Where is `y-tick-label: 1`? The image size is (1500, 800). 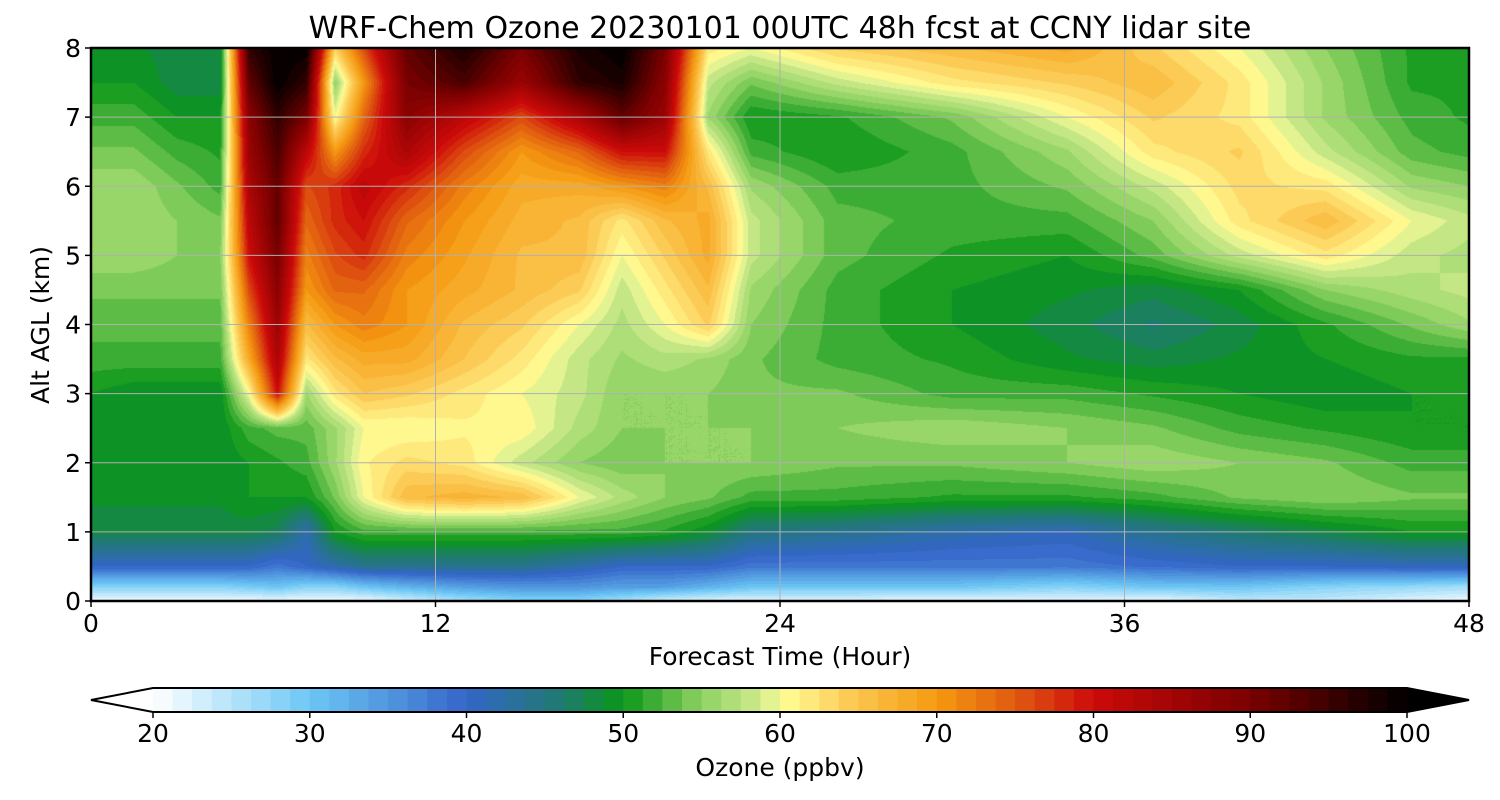 y-tick-label: 1 is located at coordinates (73, 532).